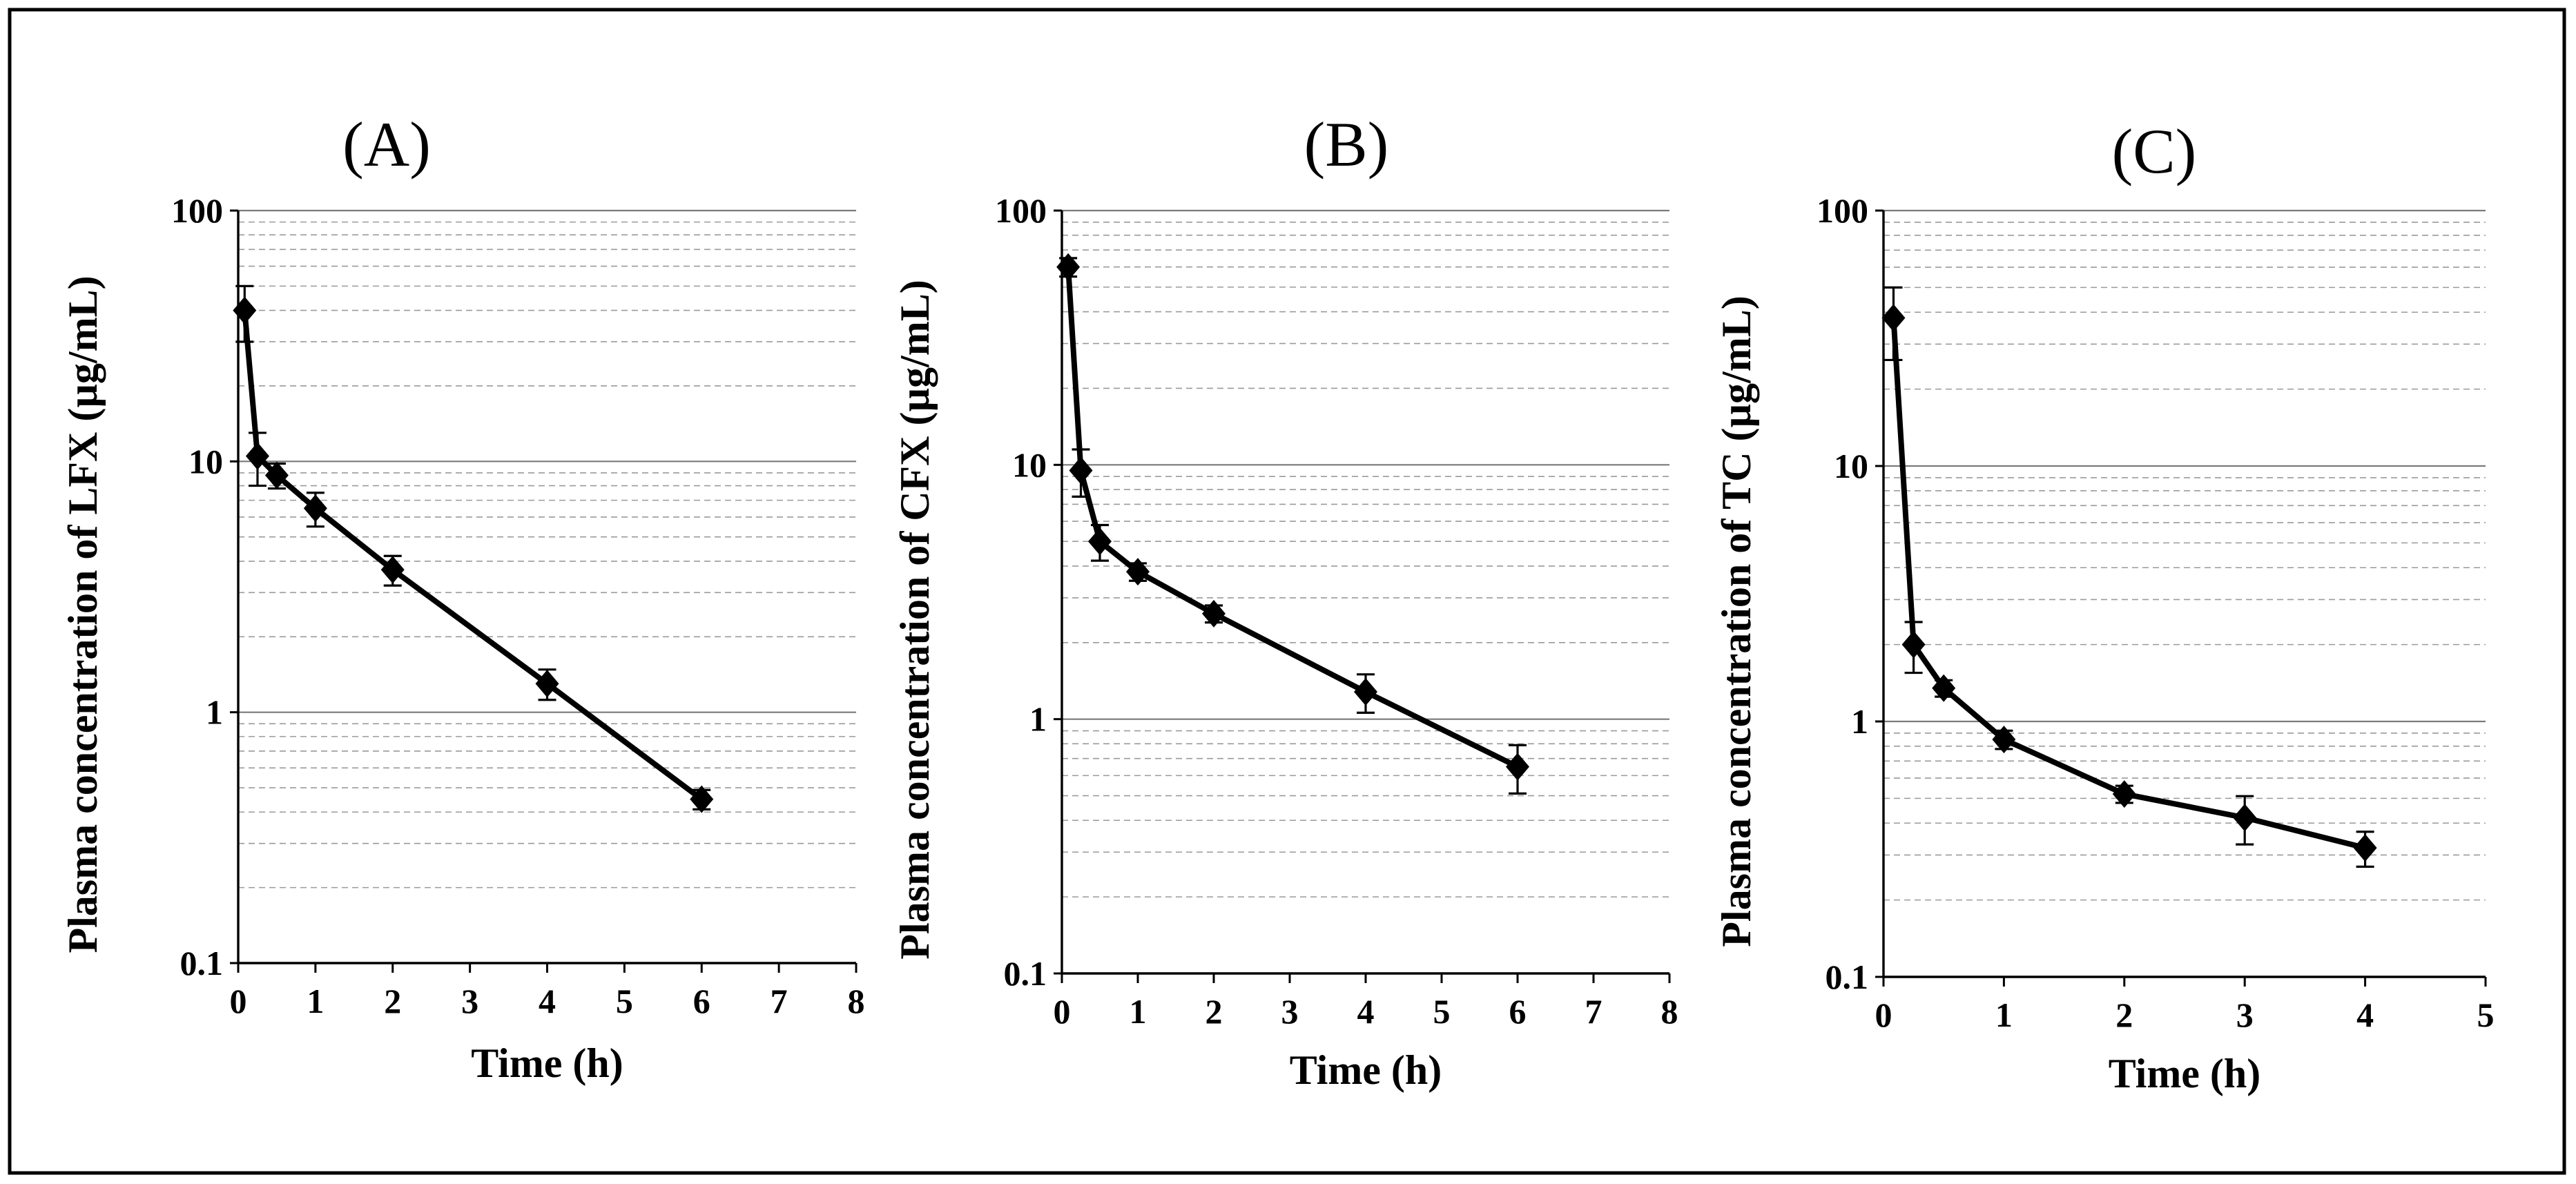 The image size is (2576, 1184). I want to click on y-axis-title: Plasma concentration of CFX (µg/mL), so click(915, 619).